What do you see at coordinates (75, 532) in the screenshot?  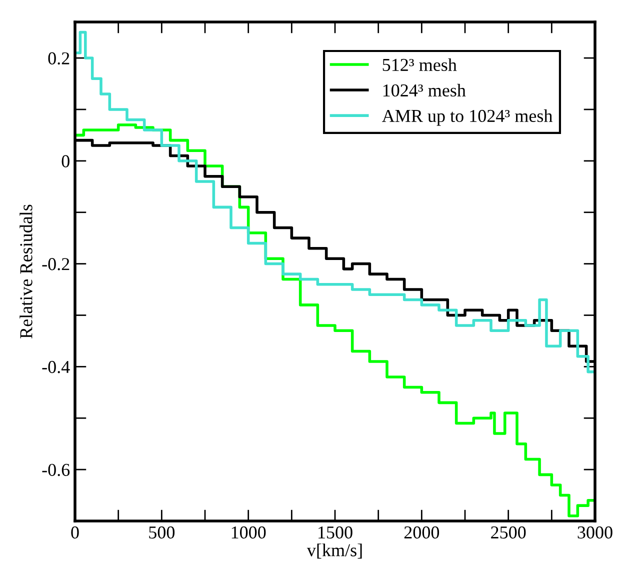 I see `x-tick-label: 0` at bounding box center [75, 532].